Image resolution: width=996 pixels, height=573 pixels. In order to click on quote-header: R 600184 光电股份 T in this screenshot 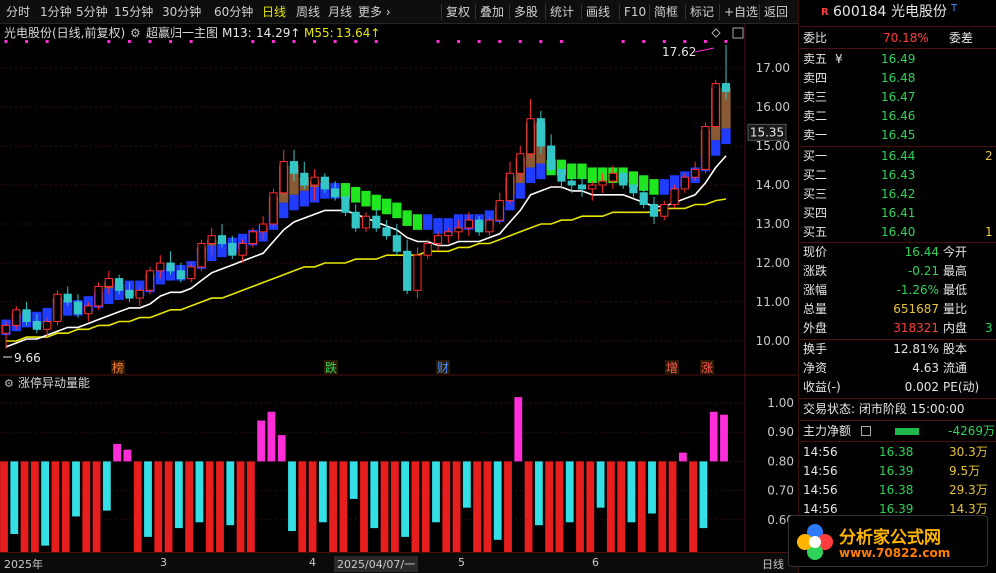, I will do `click(897, 12)`.